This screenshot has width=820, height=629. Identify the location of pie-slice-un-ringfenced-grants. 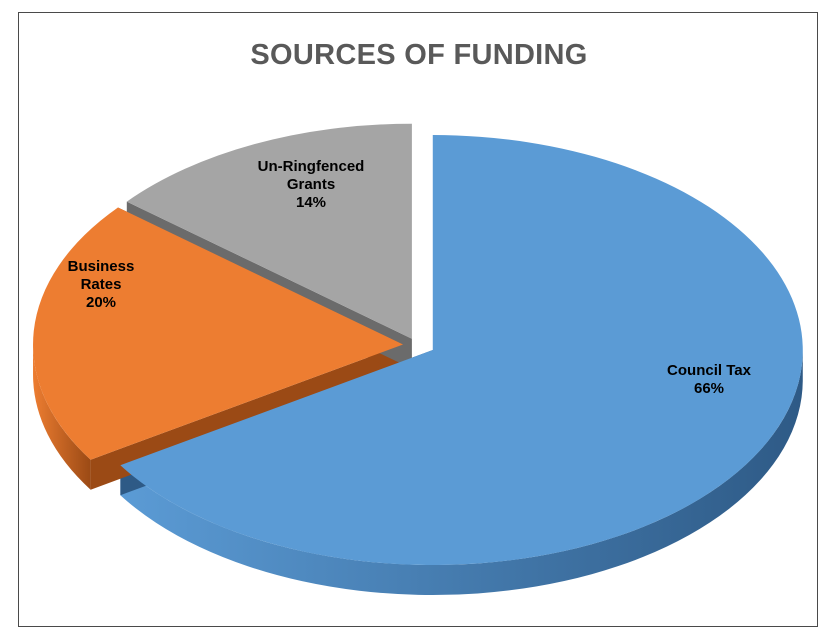
(269, 231).